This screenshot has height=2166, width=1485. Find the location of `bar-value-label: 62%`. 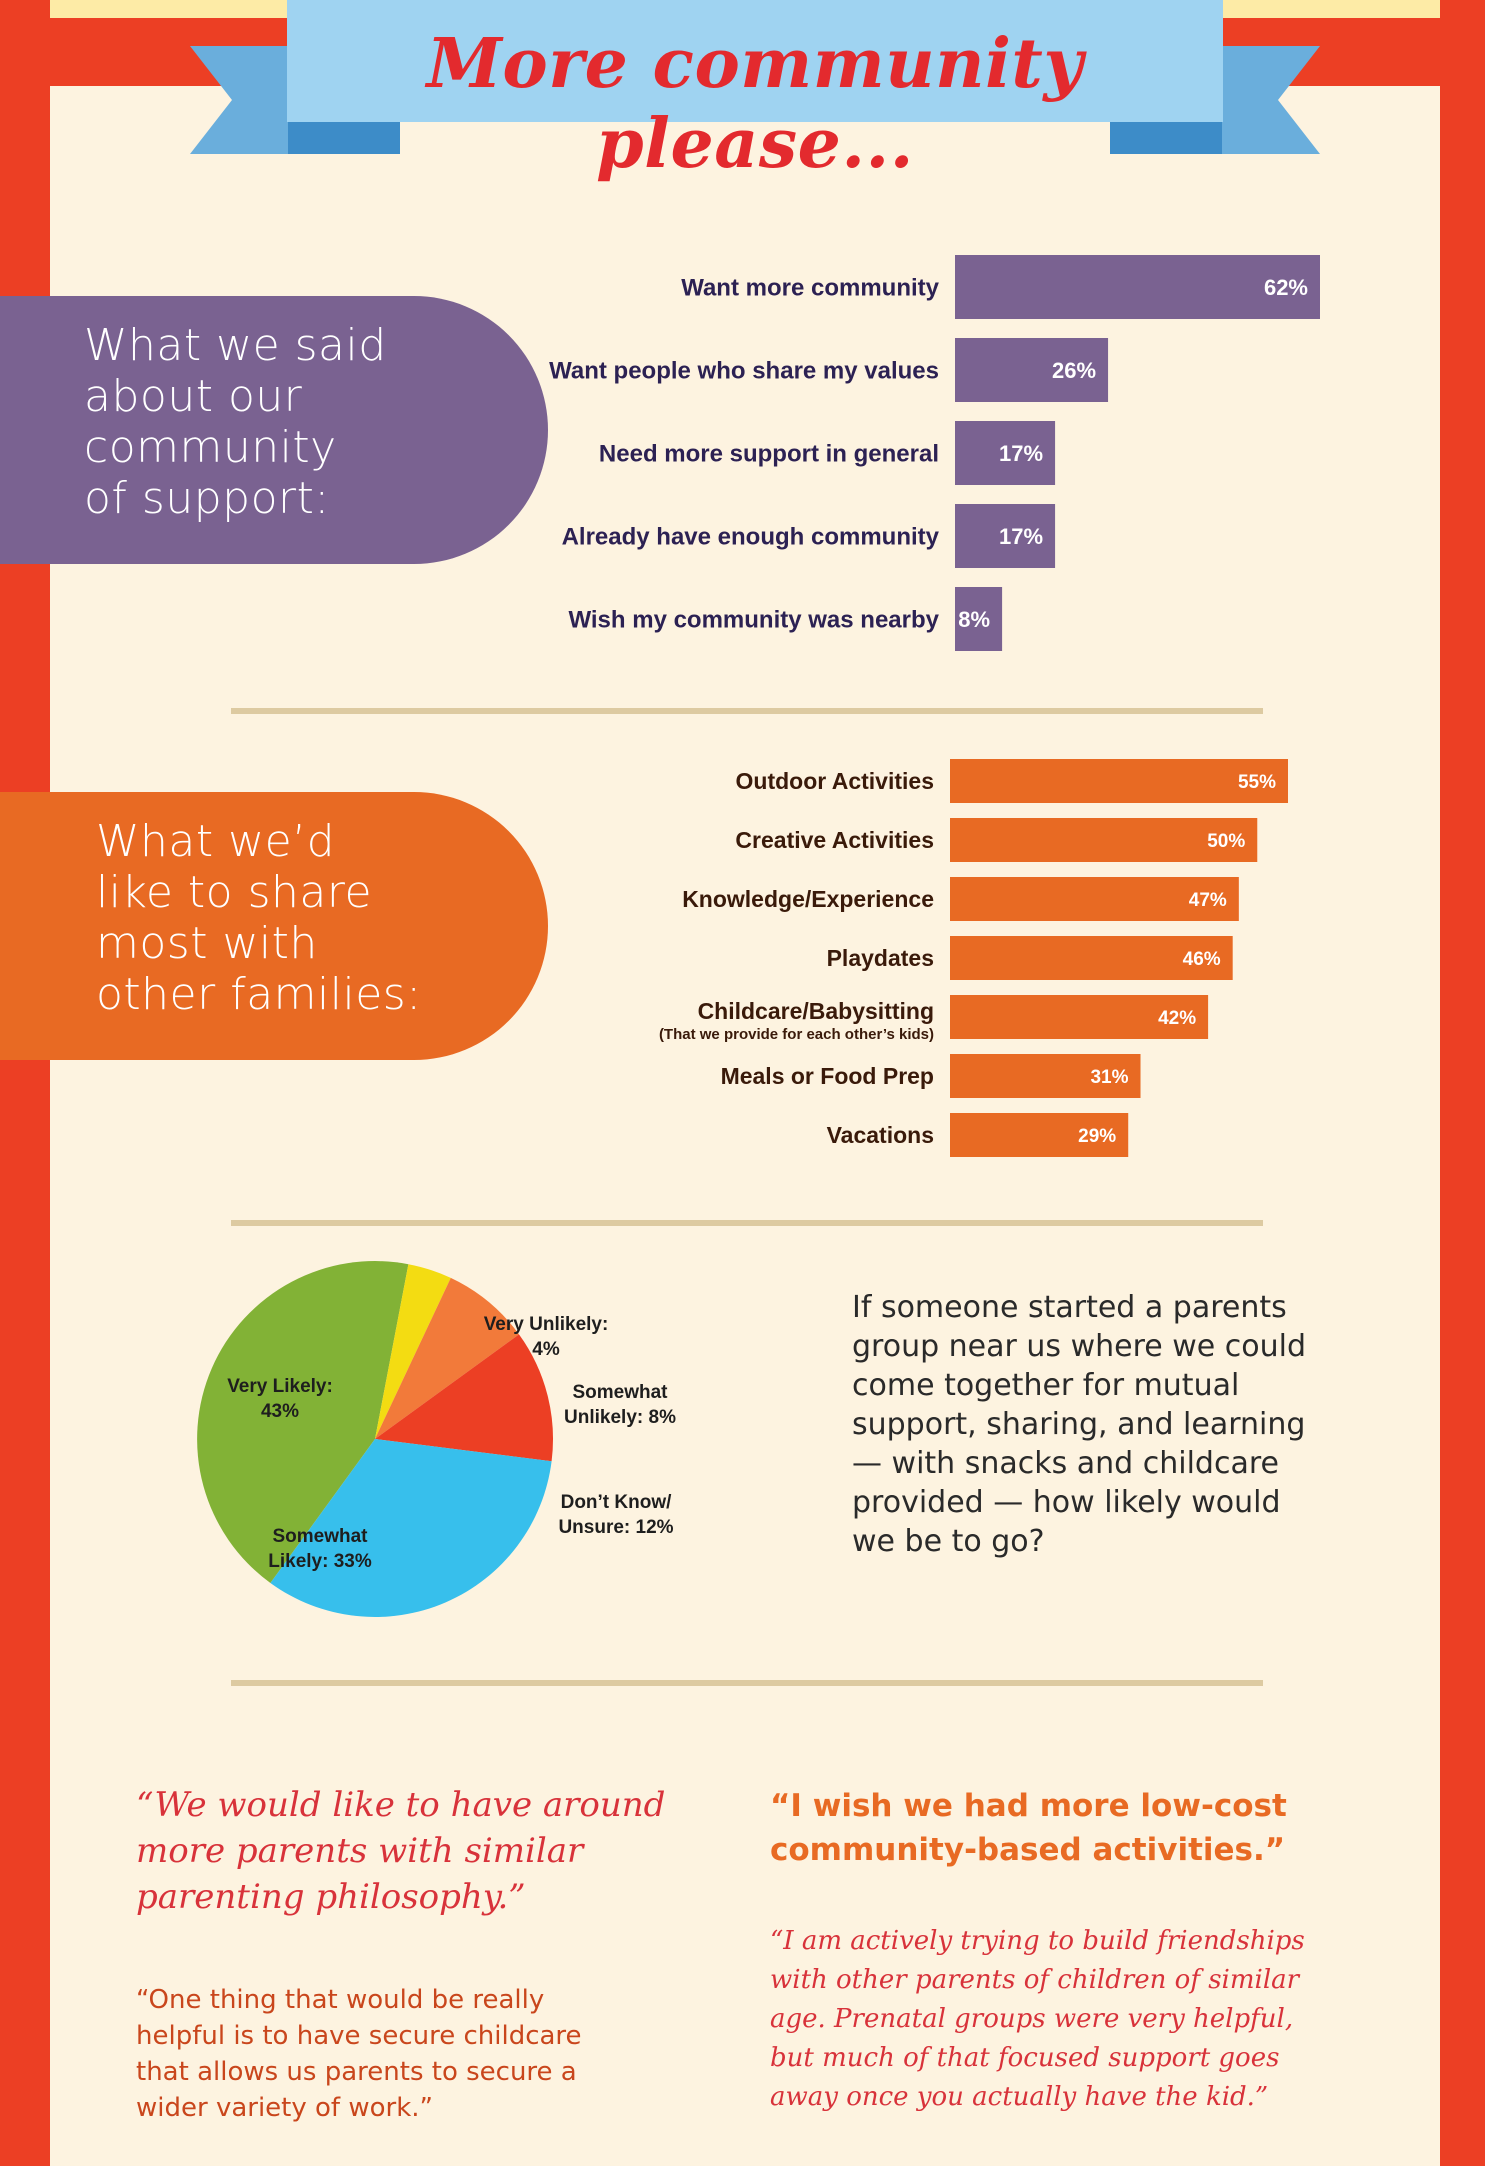

bar-value-label: 62% is located at coordinates (1286, 287).